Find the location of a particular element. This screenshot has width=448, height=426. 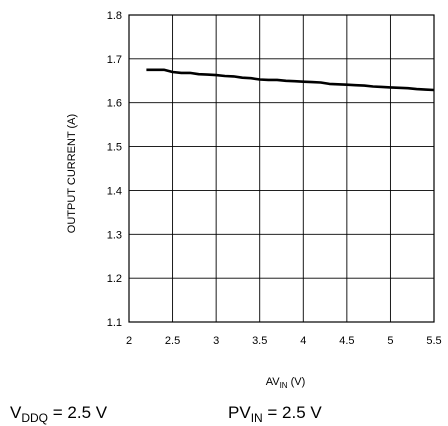

series-line is located at coordinates (290, 80).